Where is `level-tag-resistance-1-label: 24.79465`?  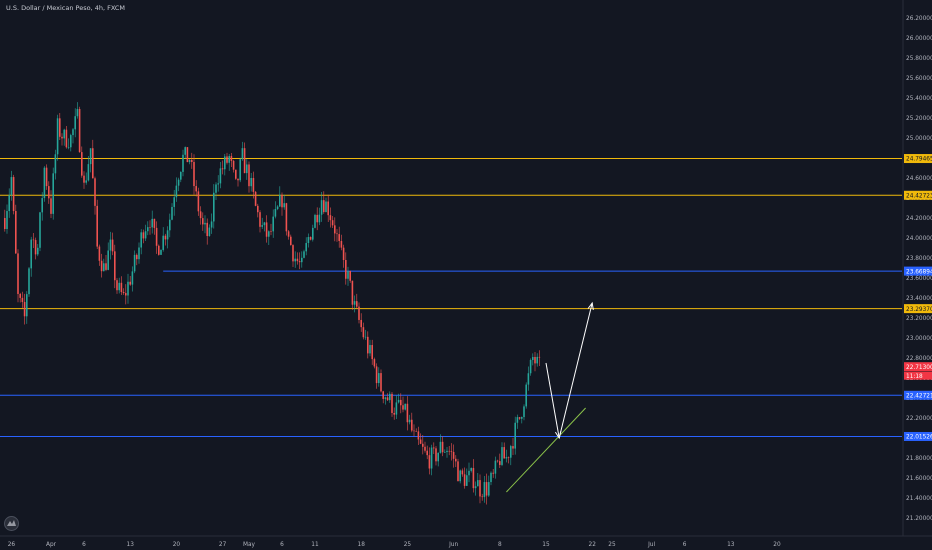
level-tag-resistance-1-label: 24.79465 is located at coordinates (919, 160).